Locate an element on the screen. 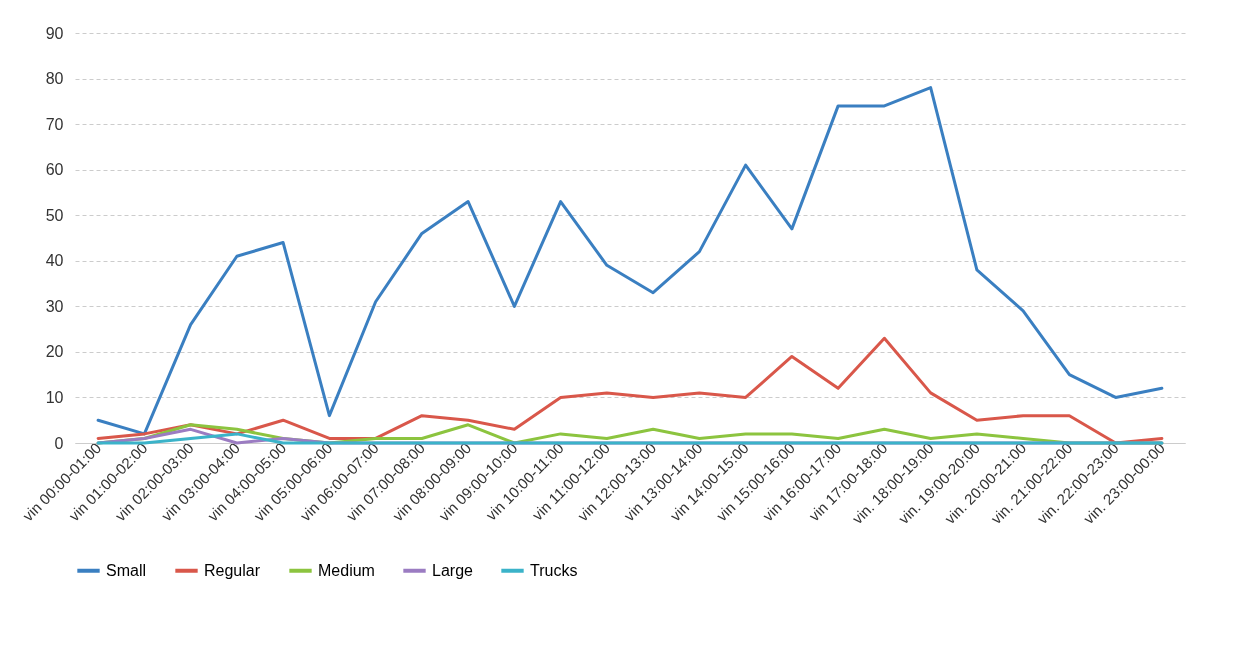 This screenshot has height=657, width=1239. y-tick-label: 60 is located at coordinates (54, 170).